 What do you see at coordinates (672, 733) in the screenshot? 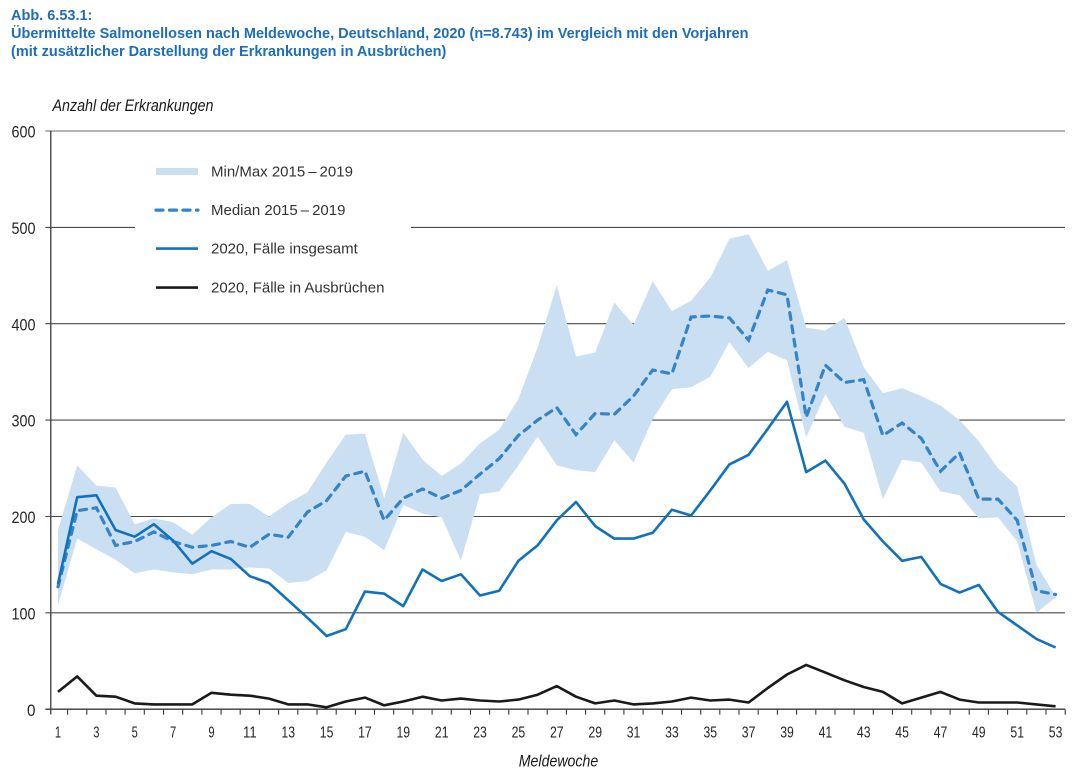
I see `svg-text: 33` at bounding box center [672, 733].